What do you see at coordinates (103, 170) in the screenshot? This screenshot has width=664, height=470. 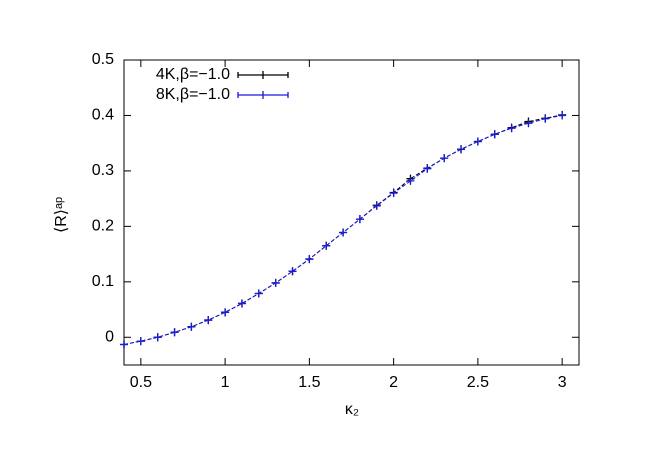 I see `y-tick-label: 0.3` at bounding box center [103, 170].